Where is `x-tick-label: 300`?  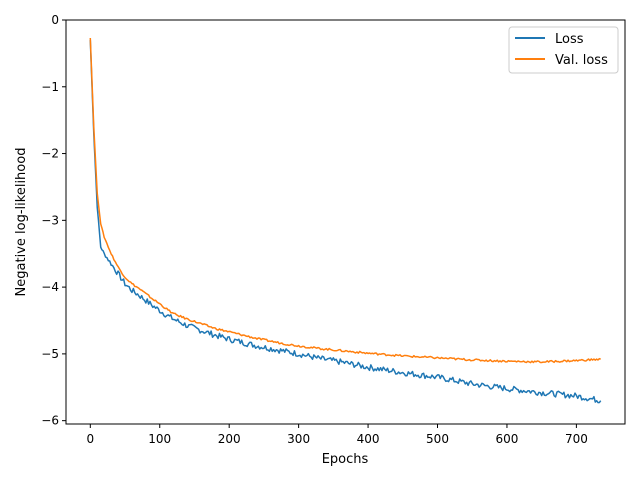 x-tick-label: 300 is located at coordinates (298, 439).